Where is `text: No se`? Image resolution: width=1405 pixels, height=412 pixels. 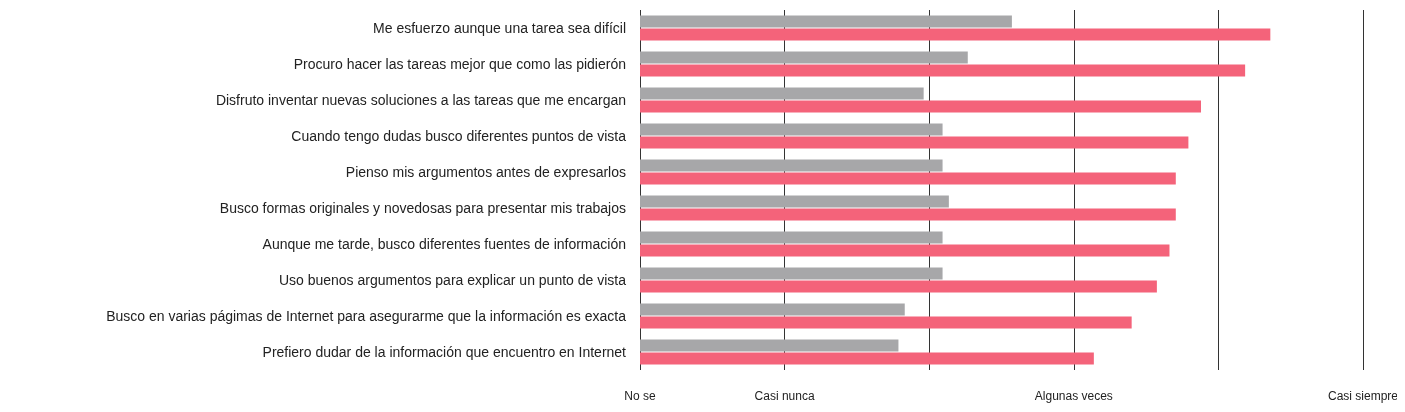
text: No se is located at coordinates (640, 396).